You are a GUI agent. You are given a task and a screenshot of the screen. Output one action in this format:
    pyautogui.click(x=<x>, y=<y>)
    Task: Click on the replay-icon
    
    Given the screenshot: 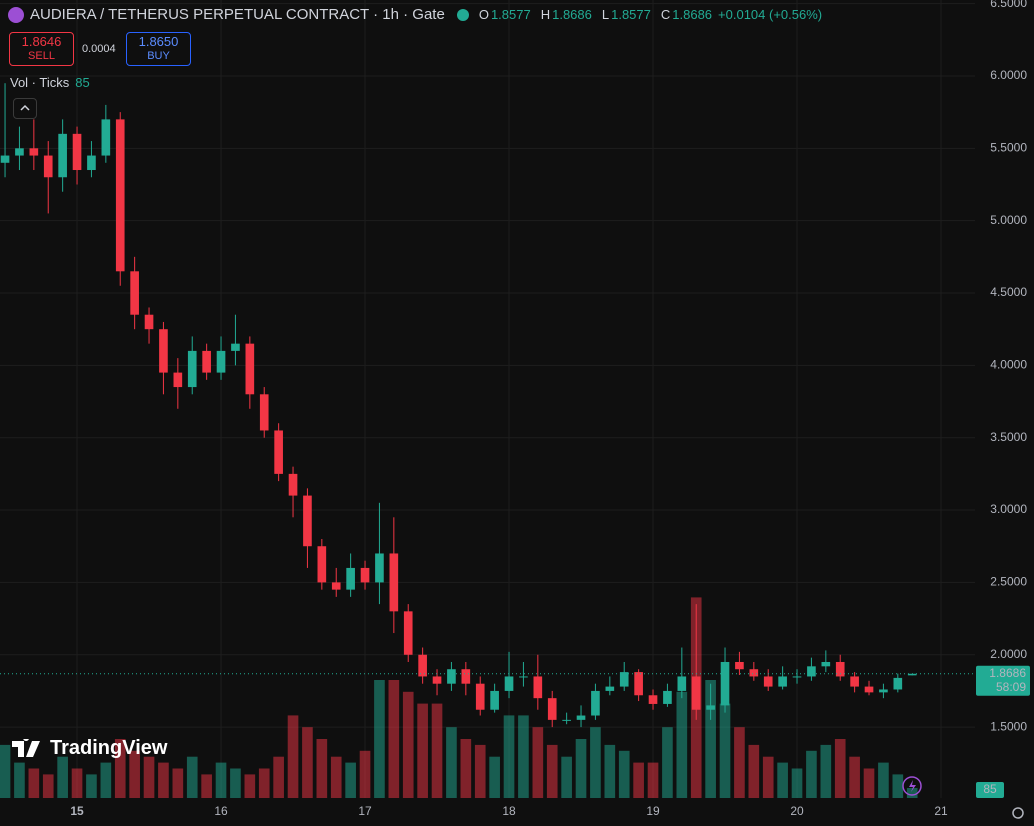 What is the action you would take?
    pyautogui.click(x=912, y=786)
    